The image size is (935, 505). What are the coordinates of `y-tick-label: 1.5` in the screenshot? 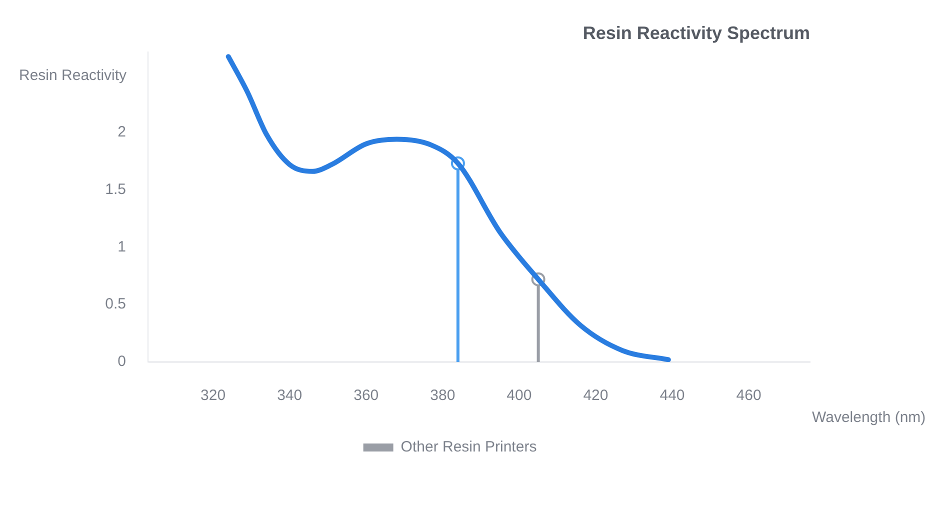 It's located at (115, 189).